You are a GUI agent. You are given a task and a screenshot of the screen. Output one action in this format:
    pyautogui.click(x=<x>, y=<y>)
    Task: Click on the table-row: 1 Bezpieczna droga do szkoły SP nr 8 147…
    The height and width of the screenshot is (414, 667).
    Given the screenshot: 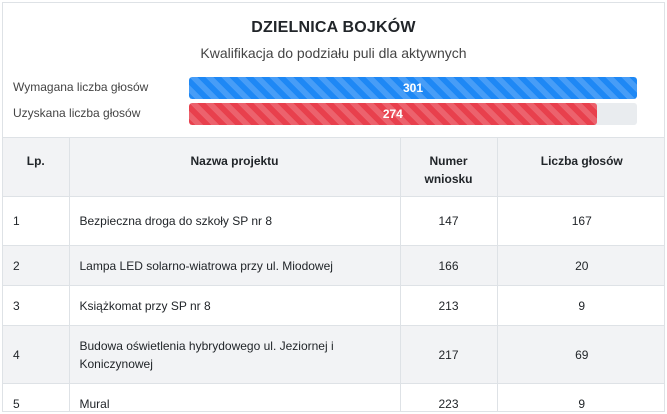 What is the action you would take?
    pyautogui.click(x=333, y=221)
    